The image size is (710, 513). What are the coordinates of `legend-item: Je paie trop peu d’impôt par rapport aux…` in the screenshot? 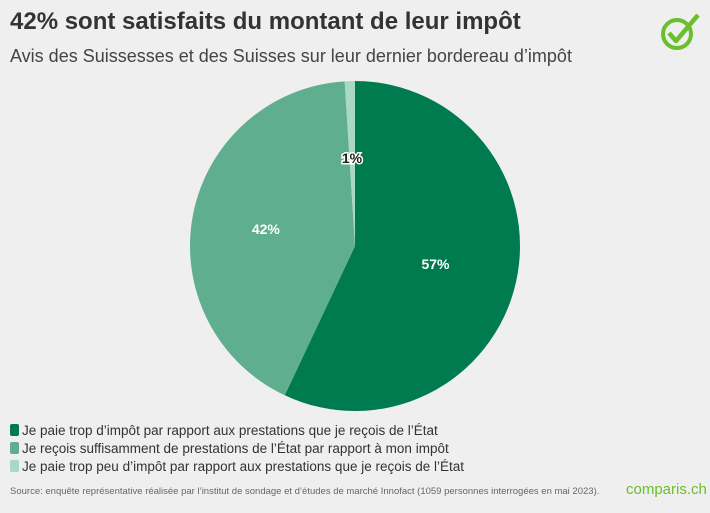 It's located at (237, 466).